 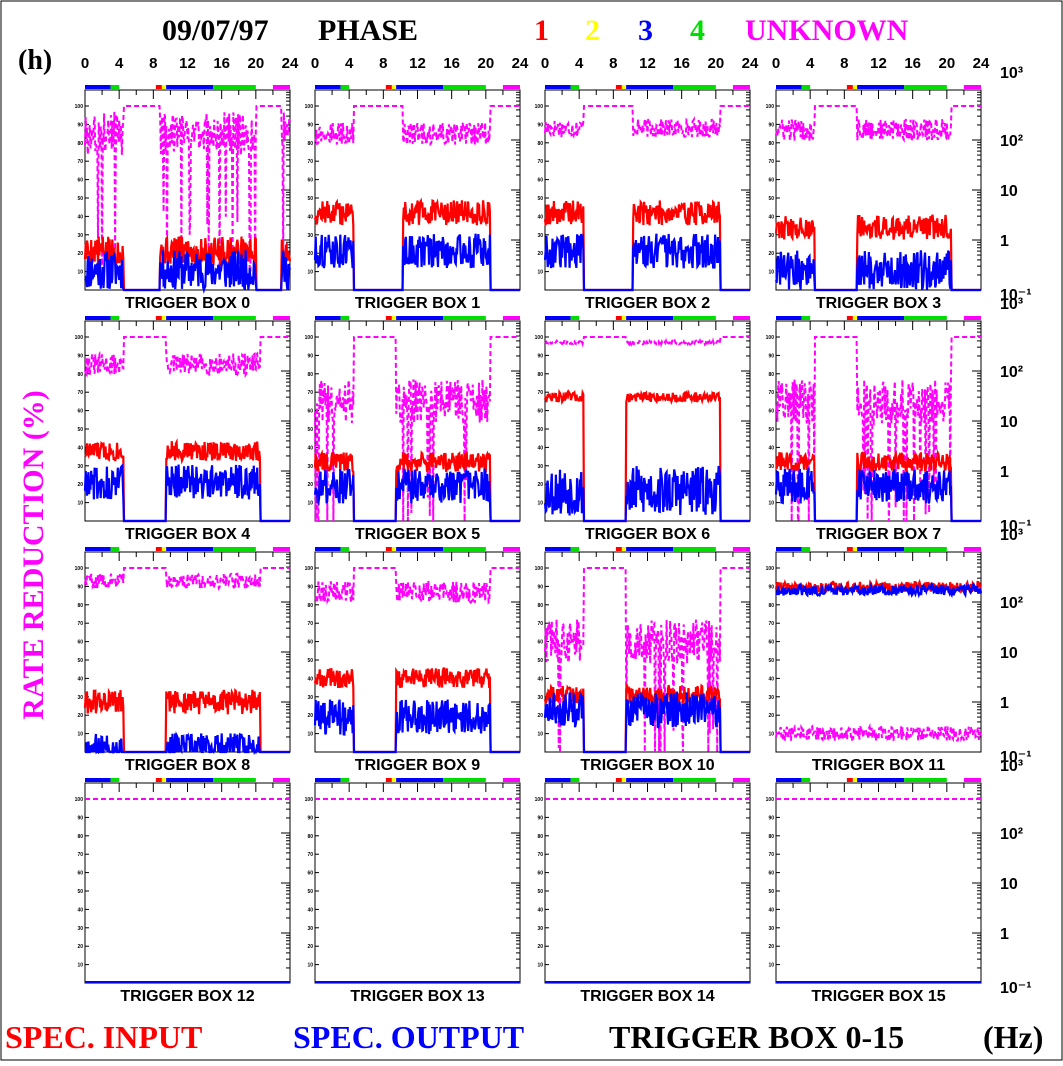 What do you see at coordinates (579, 63) in the screenshot?
I see `hour-tick-label-2-1: 4` at bounding box center [579, 63].